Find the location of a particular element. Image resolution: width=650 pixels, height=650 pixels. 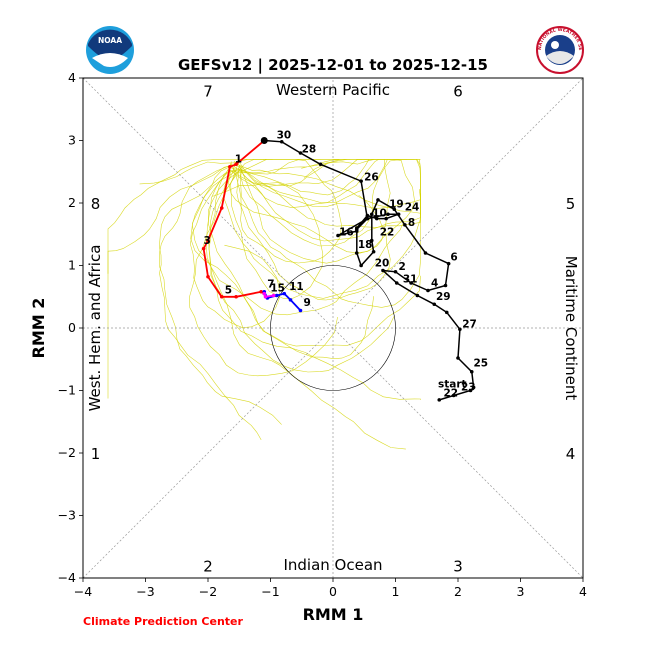

date-label: 5 is located at coordinates (228, 291).